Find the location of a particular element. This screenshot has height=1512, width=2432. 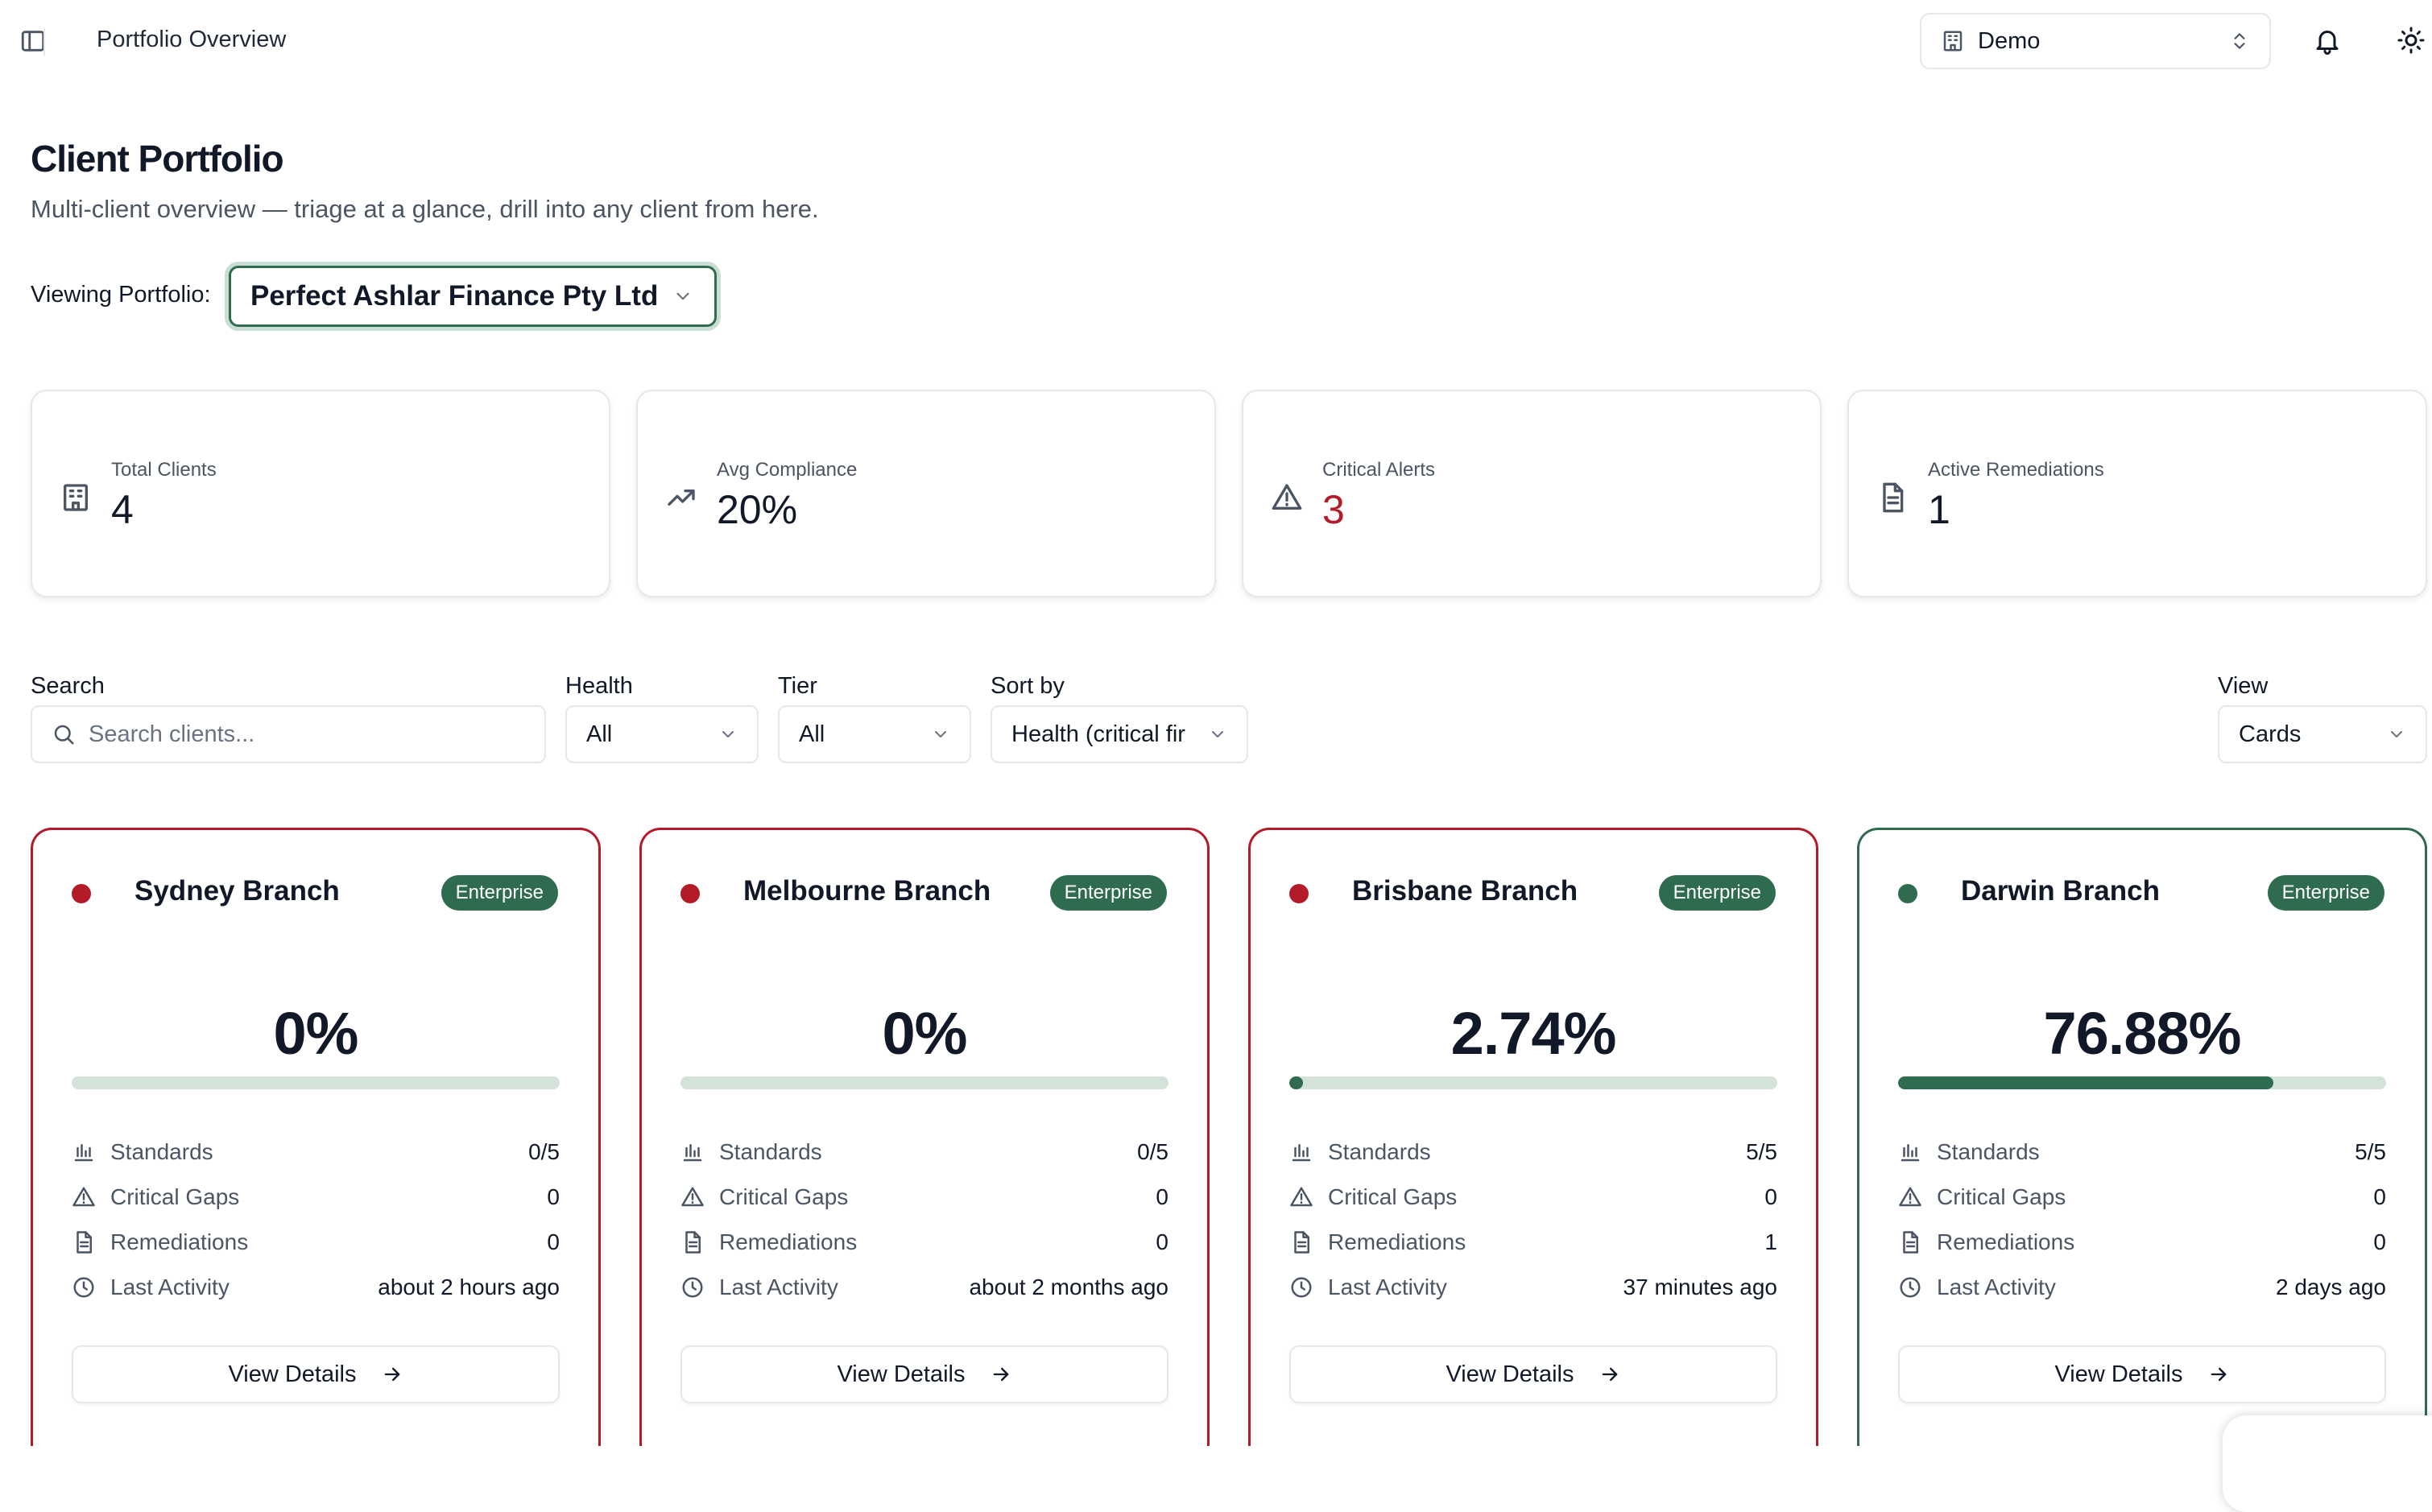

client-stat-row: Last Activity 2 days ago is located at coordinates (2142, 1287).